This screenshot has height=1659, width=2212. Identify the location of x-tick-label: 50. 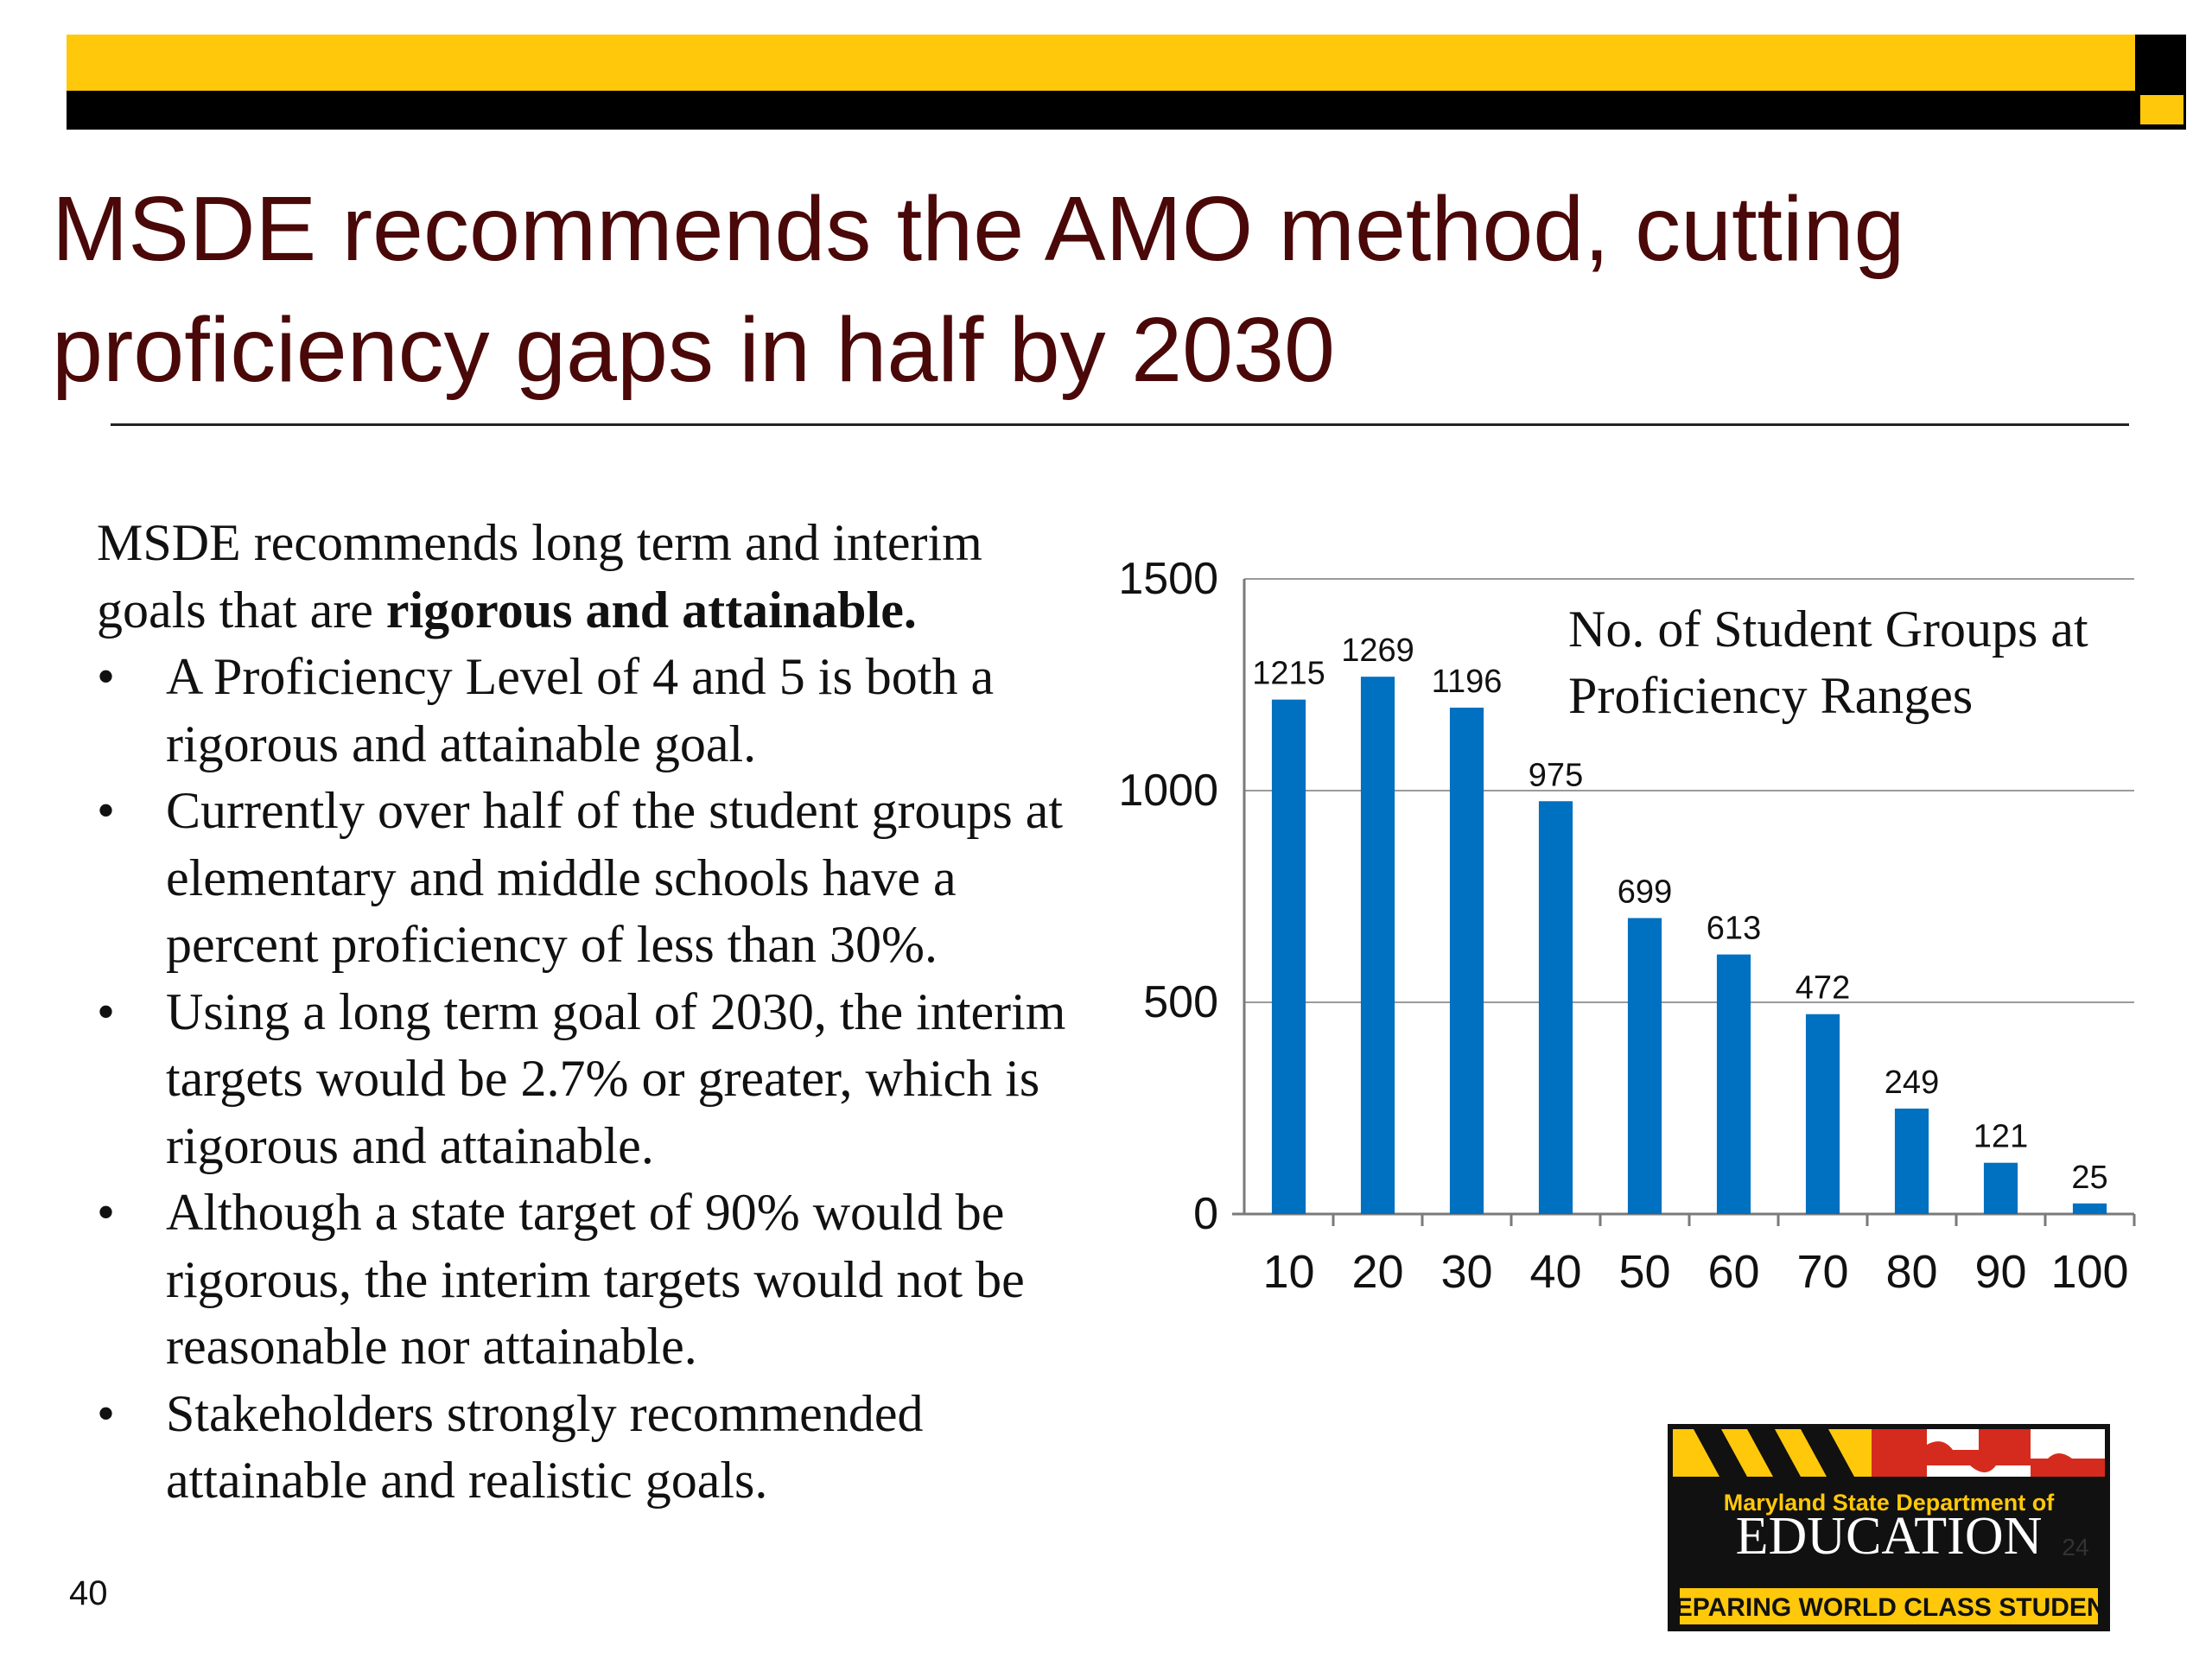
(1644, 1272).